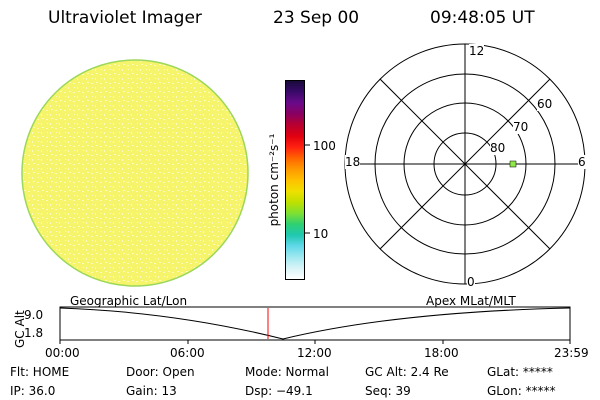 Image resolution: width=600 pixels, height=400 pixels. Describe the element at coordinates (40, 372) in the screenshot. I see `flt-info: Flt: HOME` at that location.